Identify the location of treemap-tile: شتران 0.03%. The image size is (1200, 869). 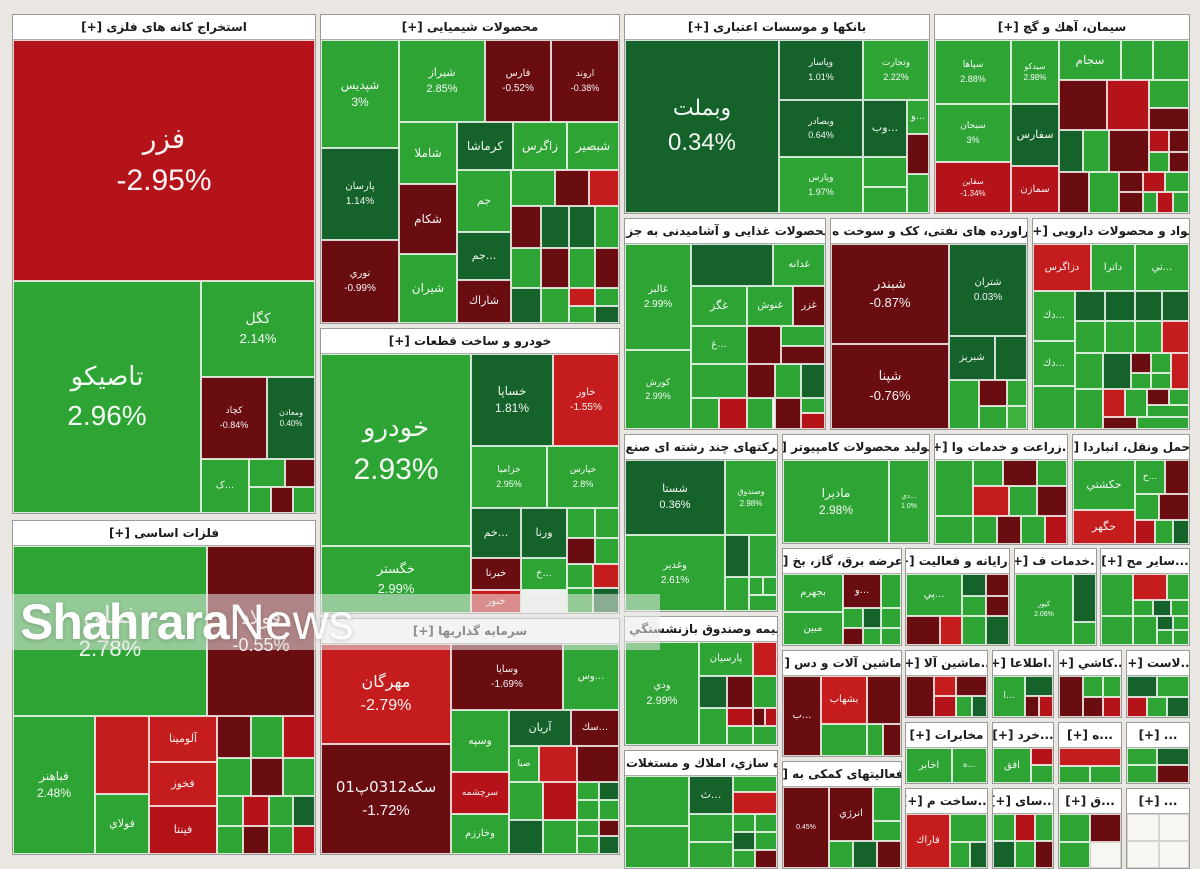
(988, 290).